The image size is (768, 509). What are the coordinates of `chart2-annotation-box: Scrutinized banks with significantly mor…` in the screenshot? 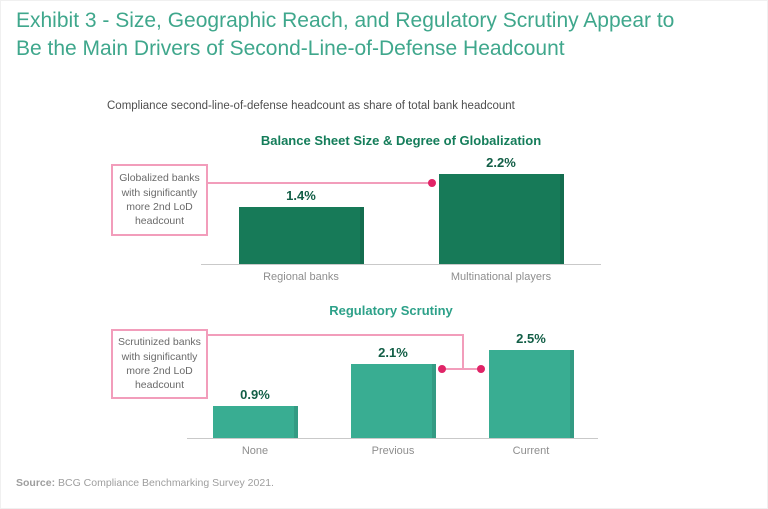 It's located at (159, 364).